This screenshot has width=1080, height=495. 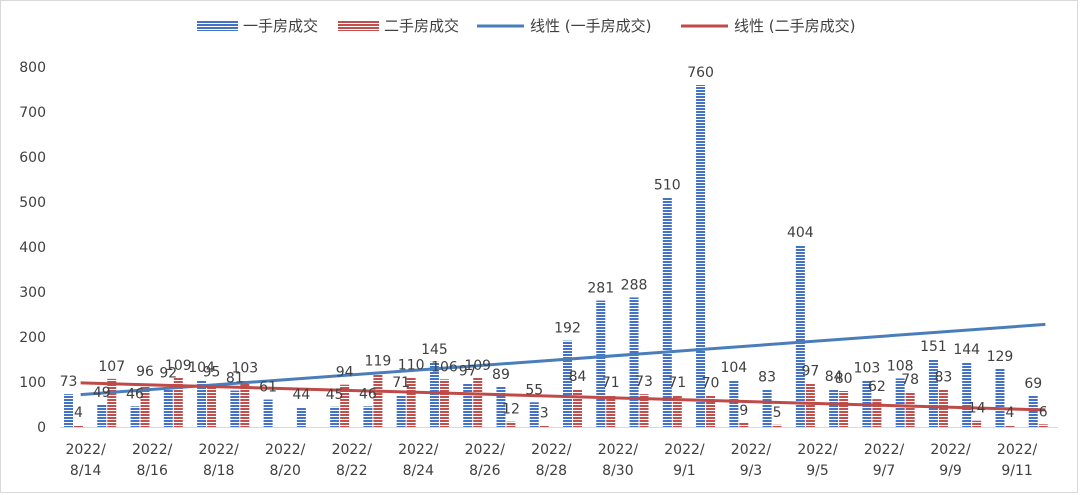 I want to click on label-resale-2: 96, so click(x=145, y=372).